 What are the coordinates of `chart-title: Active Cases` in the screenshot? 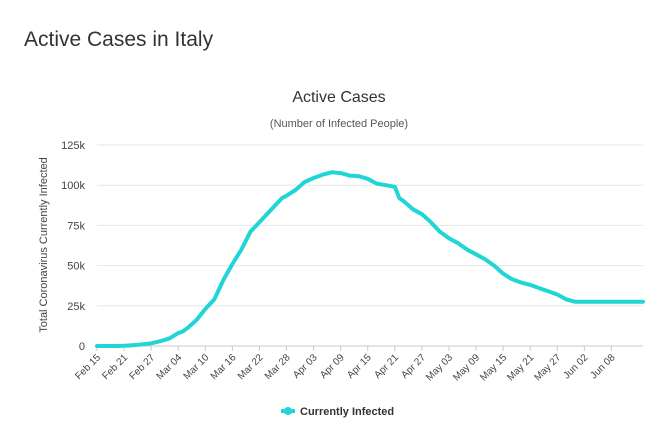 It's located at (338, 97).